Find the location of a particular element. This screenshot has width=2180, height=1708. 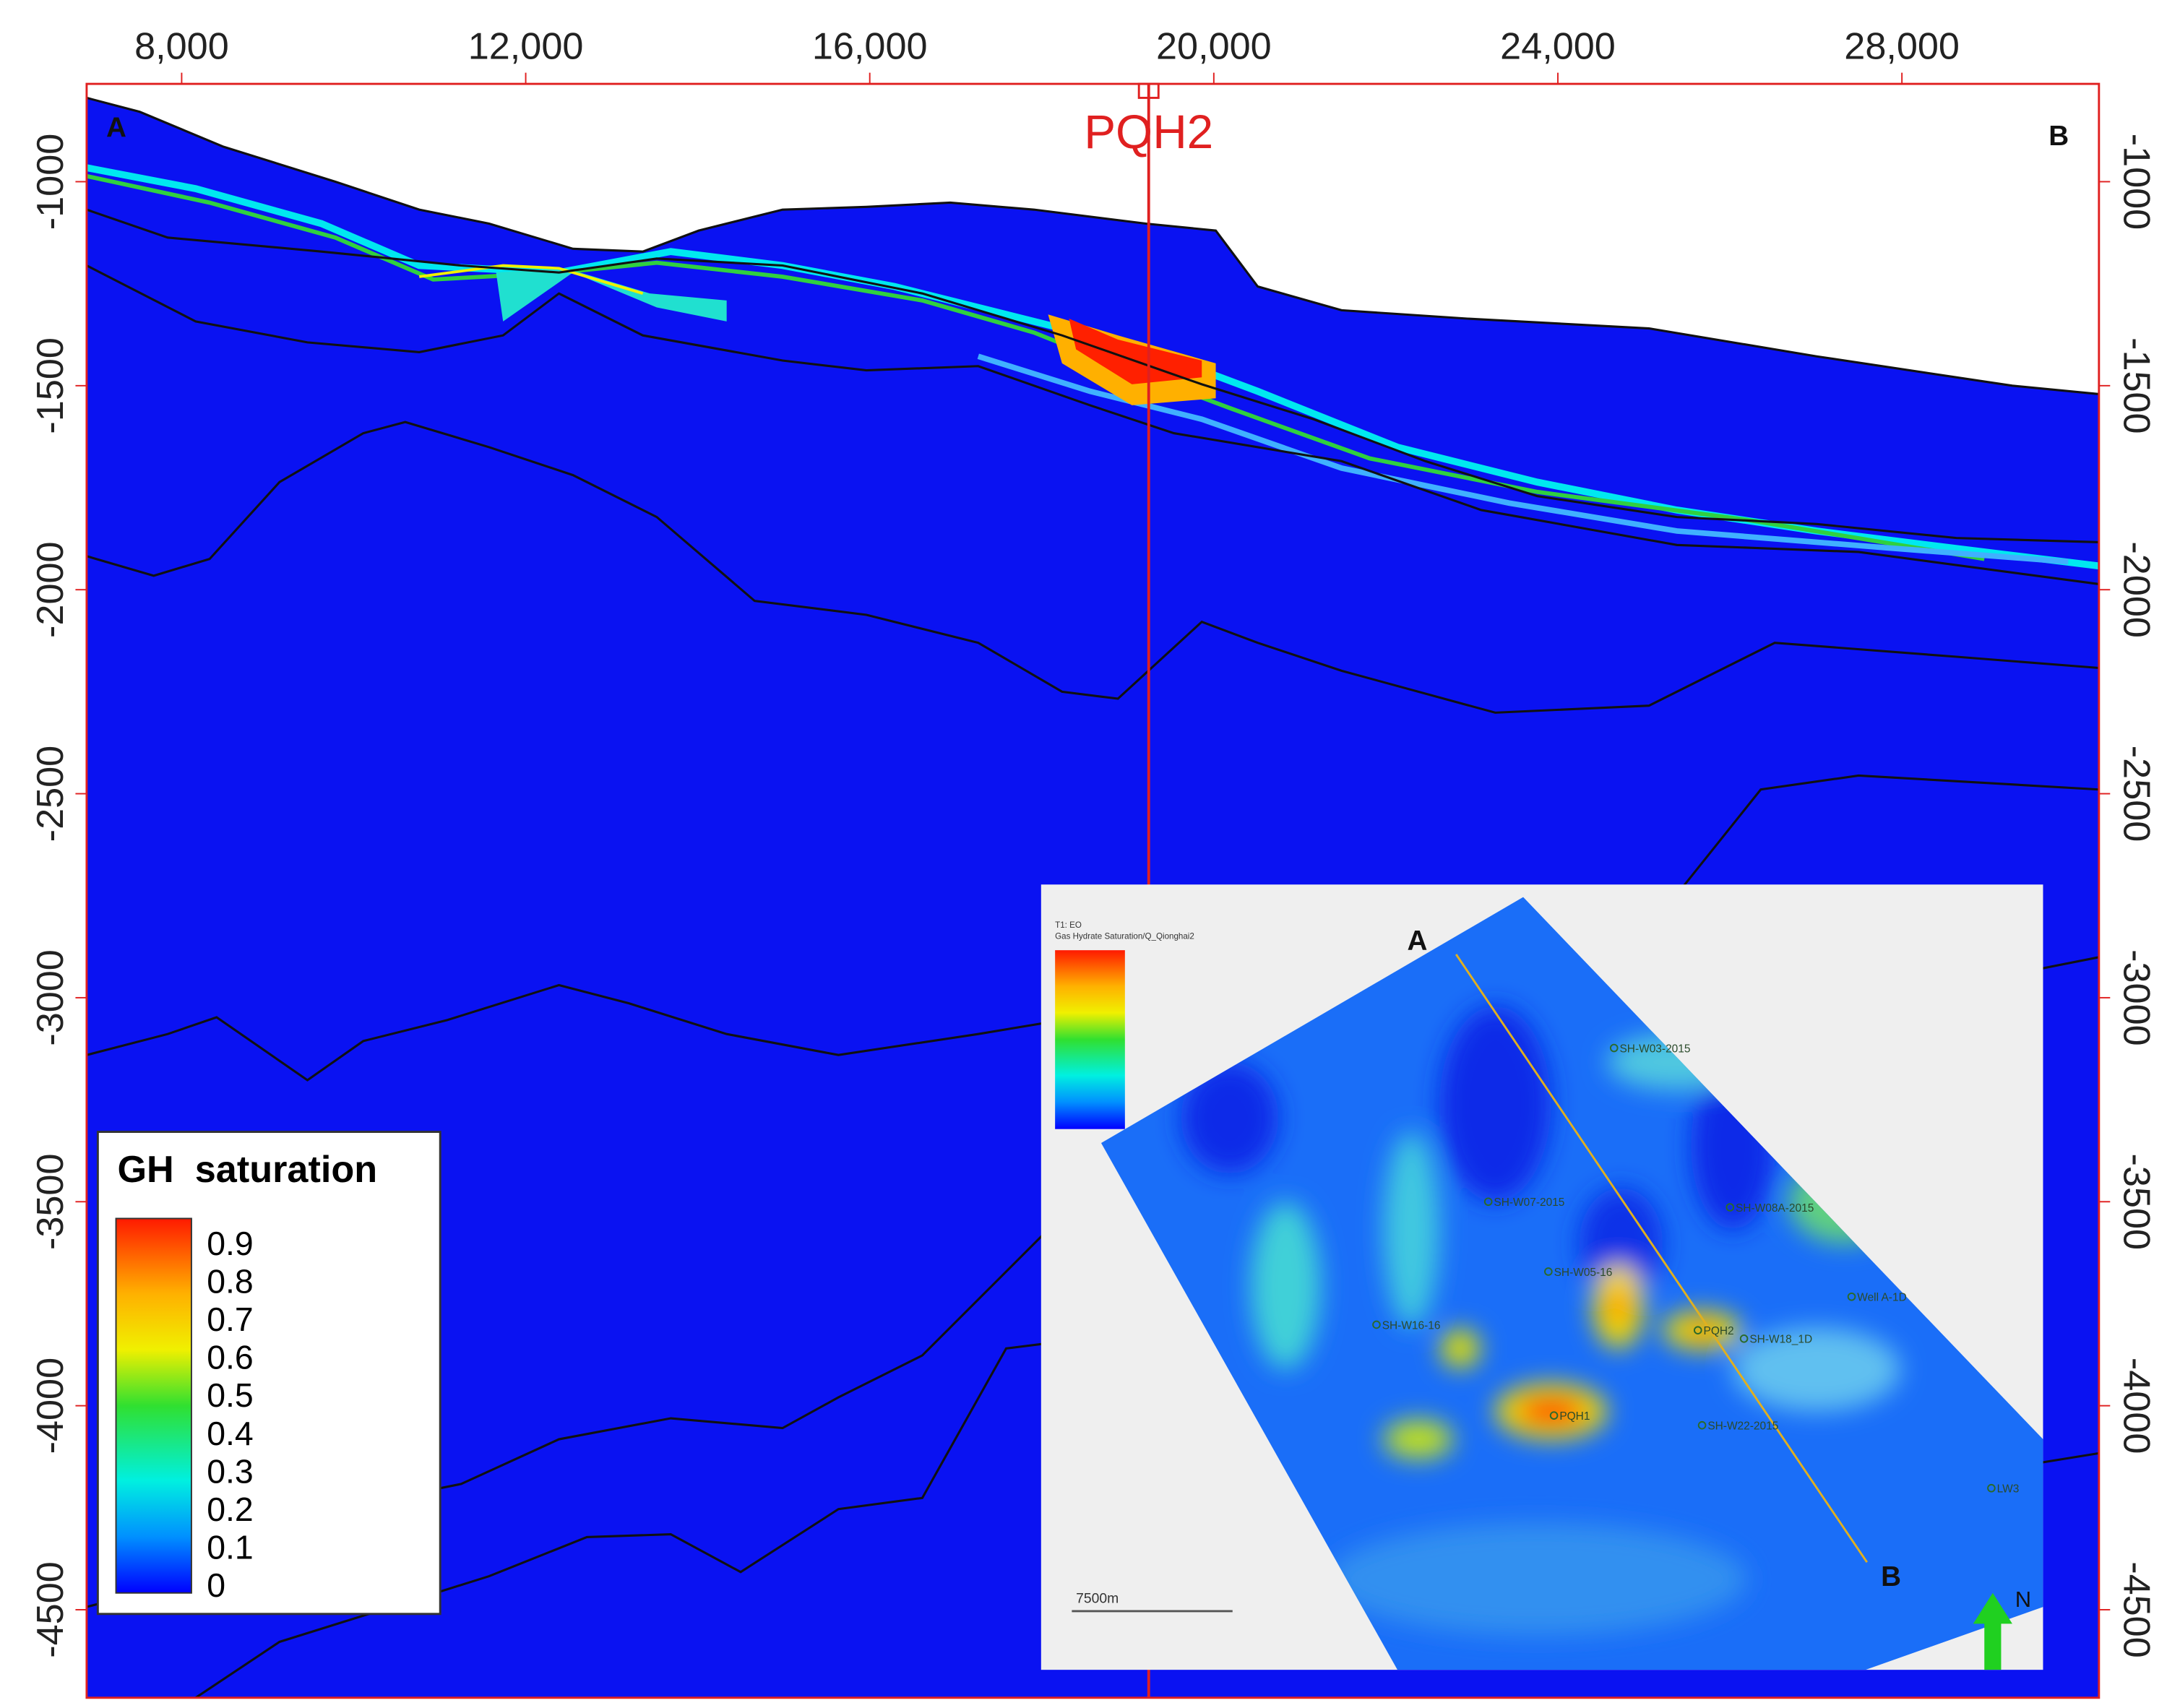

y-tick-label-right: -2500 is located at coordinates (2137, 794).